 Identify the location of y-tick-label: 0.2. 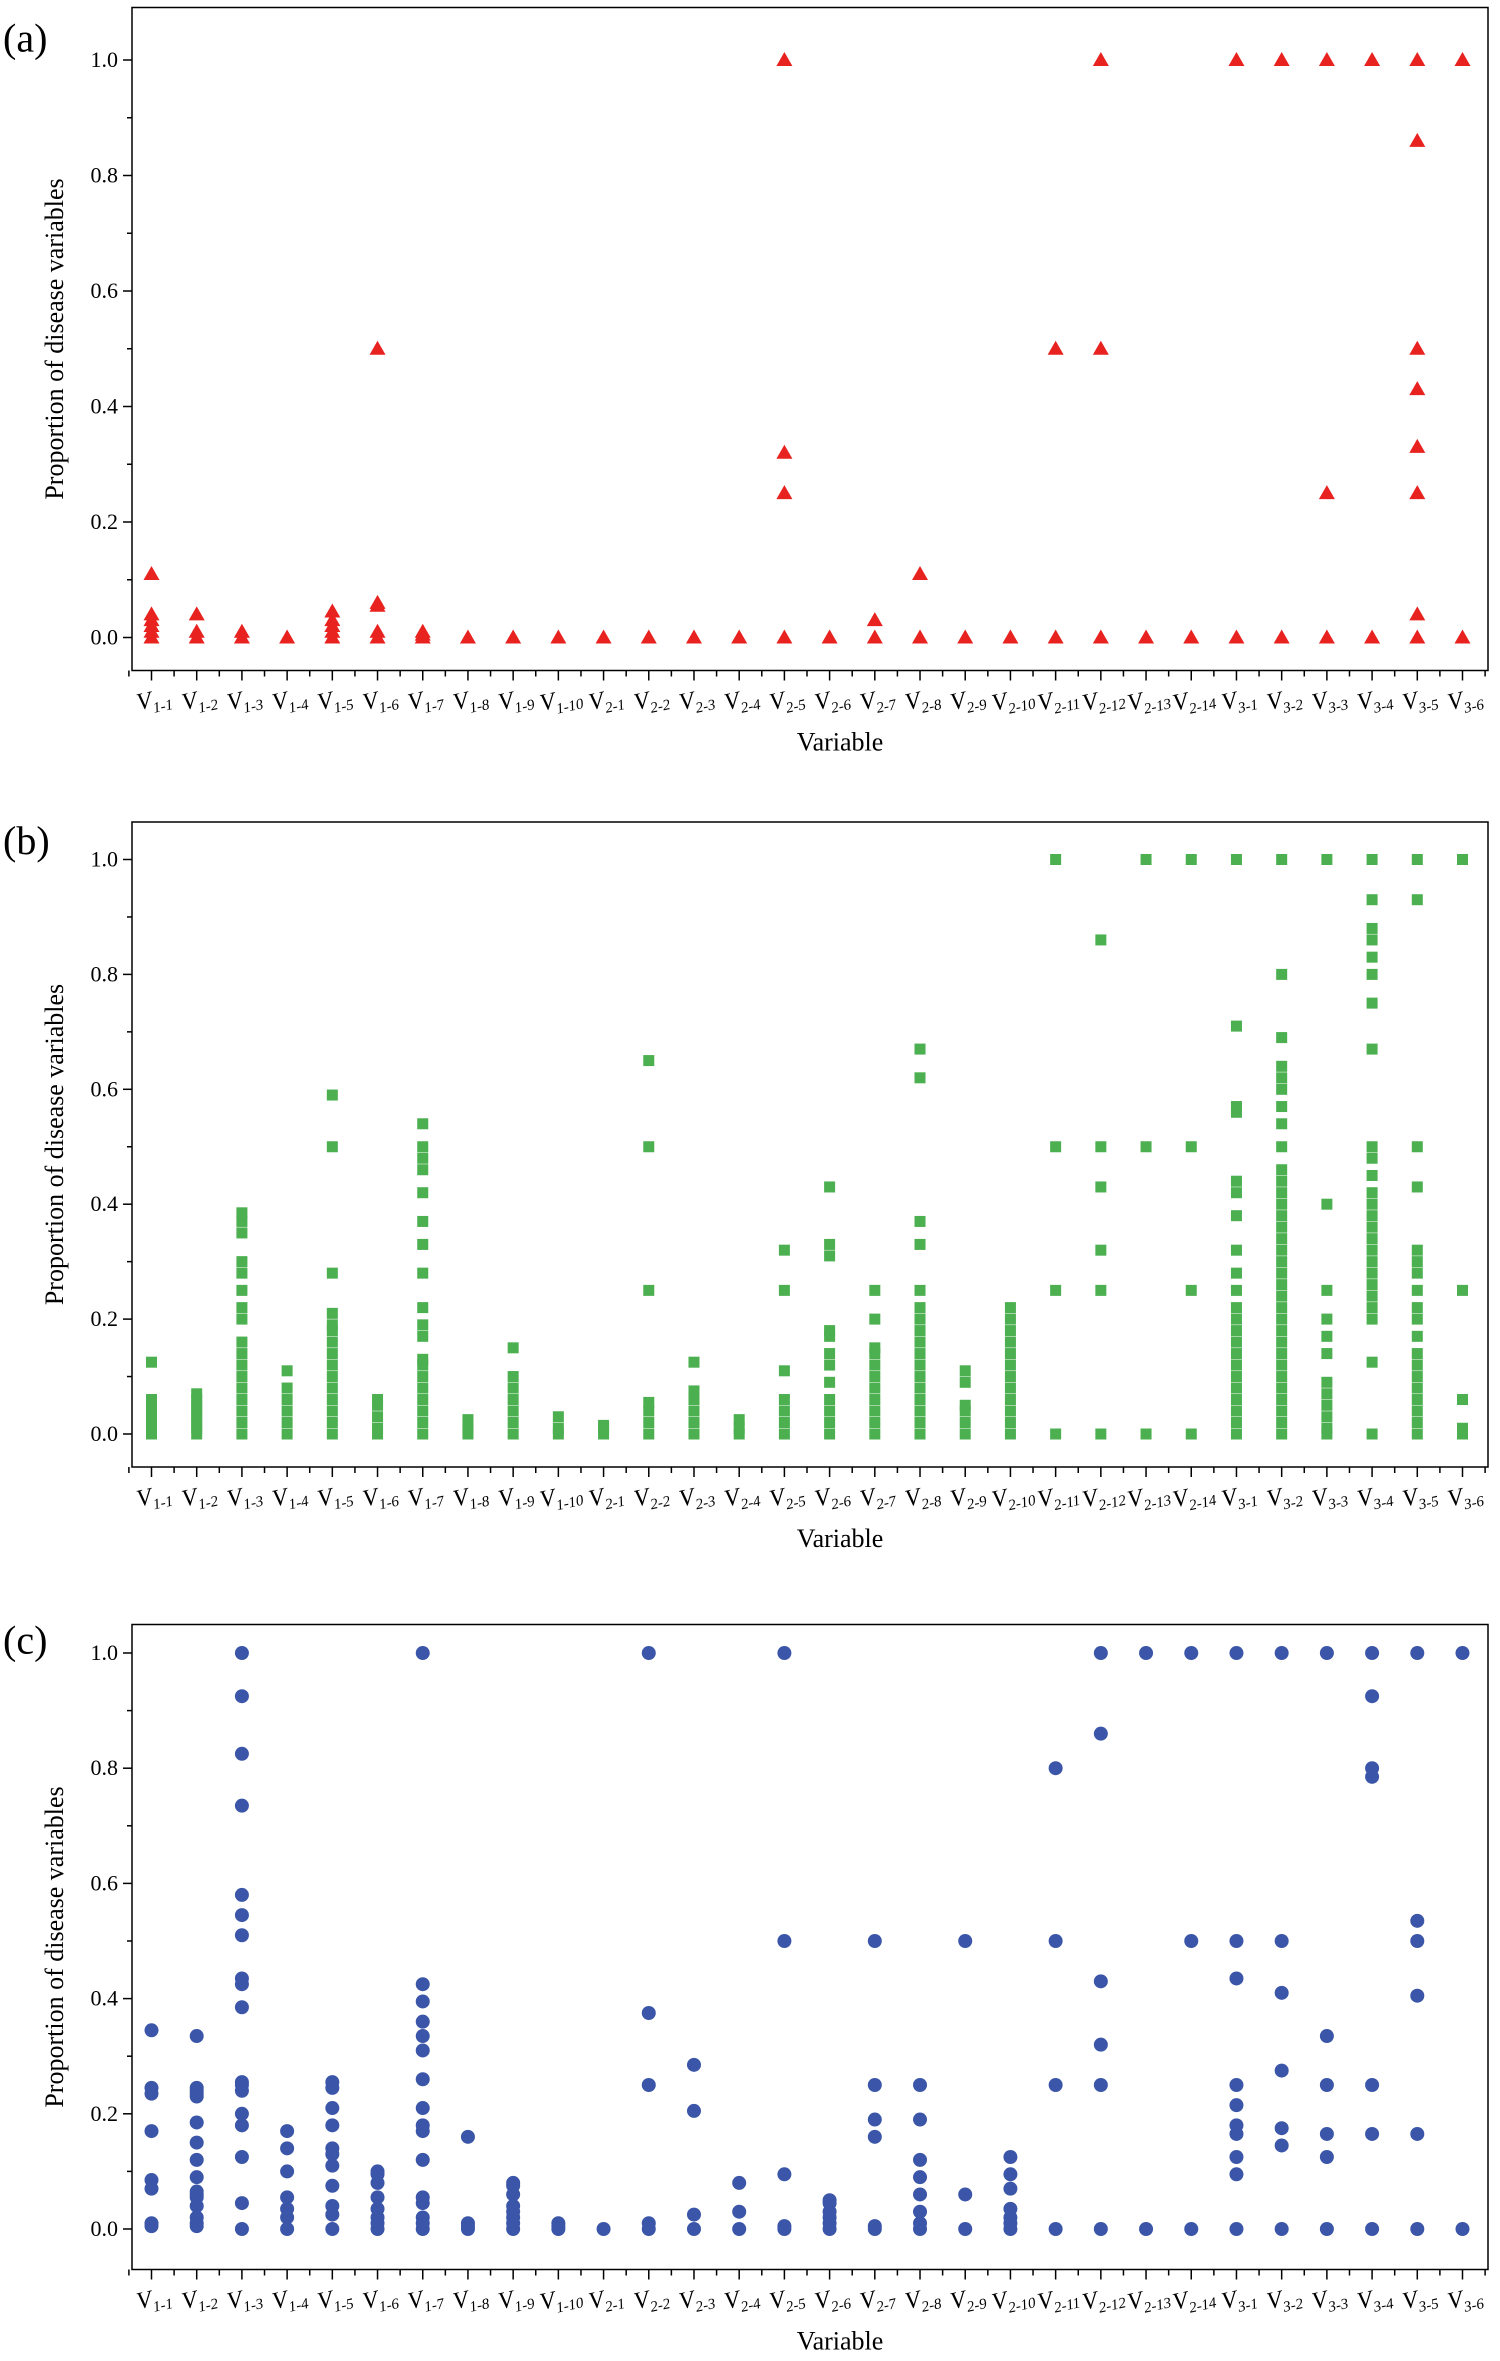
(105, 521).